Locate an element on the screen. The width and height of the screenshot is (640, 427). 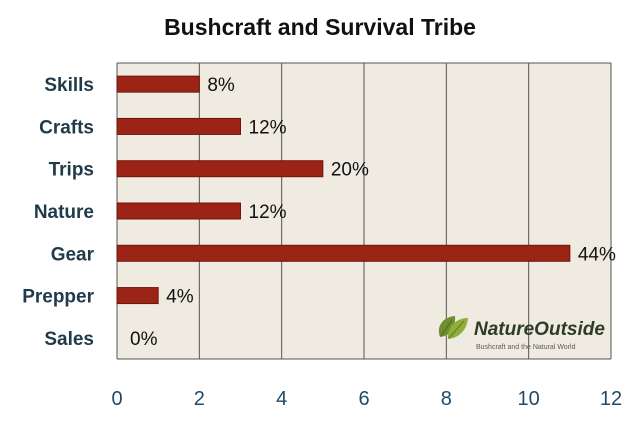
watermark-tagline: Bushcraft and the Natural World is located at coordinates (526, 347).